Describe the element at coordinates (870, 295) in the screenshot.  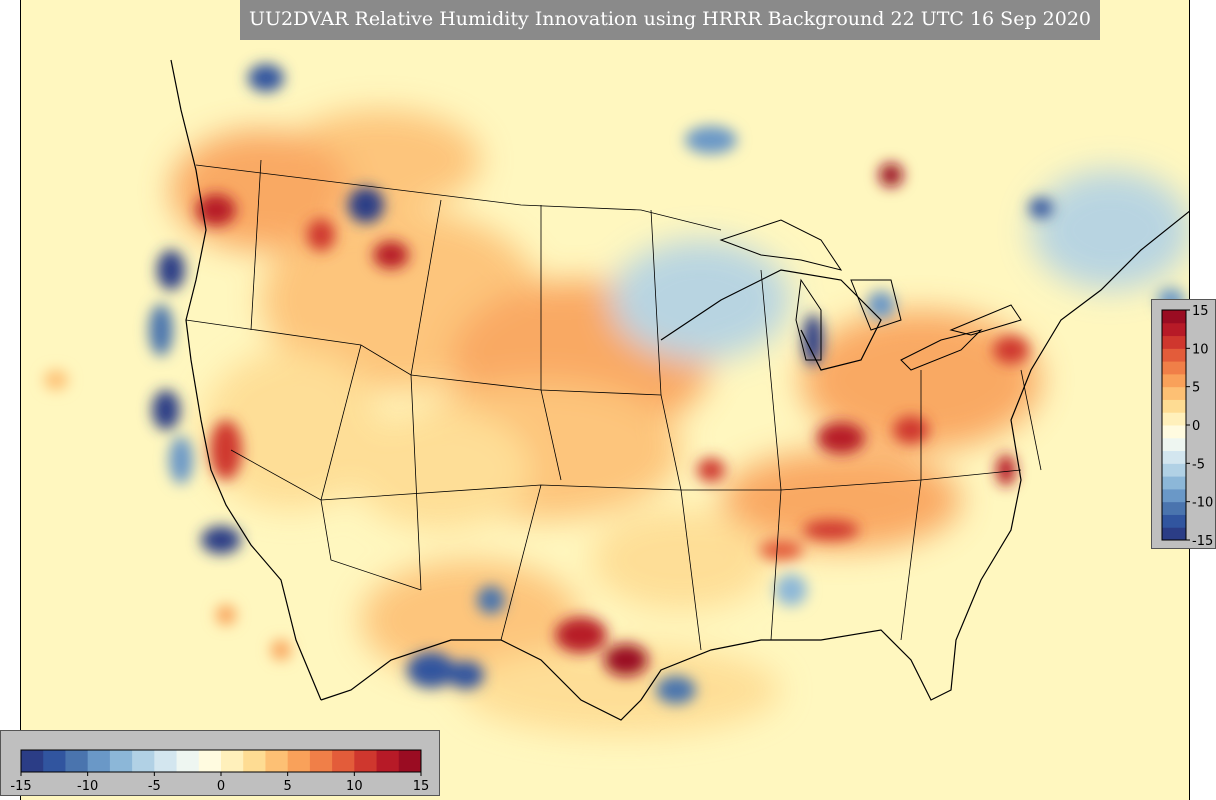
I see `lakes` at that location.